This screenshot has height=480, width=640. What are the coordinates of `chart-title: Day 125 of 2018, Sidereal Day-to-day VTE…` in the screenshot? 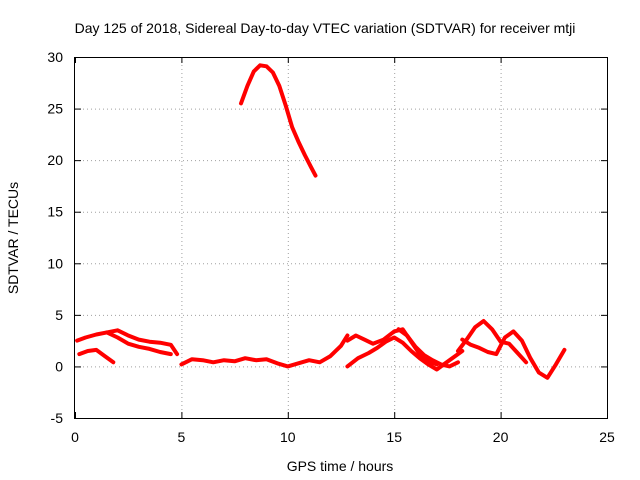 It's located at (325, 28).